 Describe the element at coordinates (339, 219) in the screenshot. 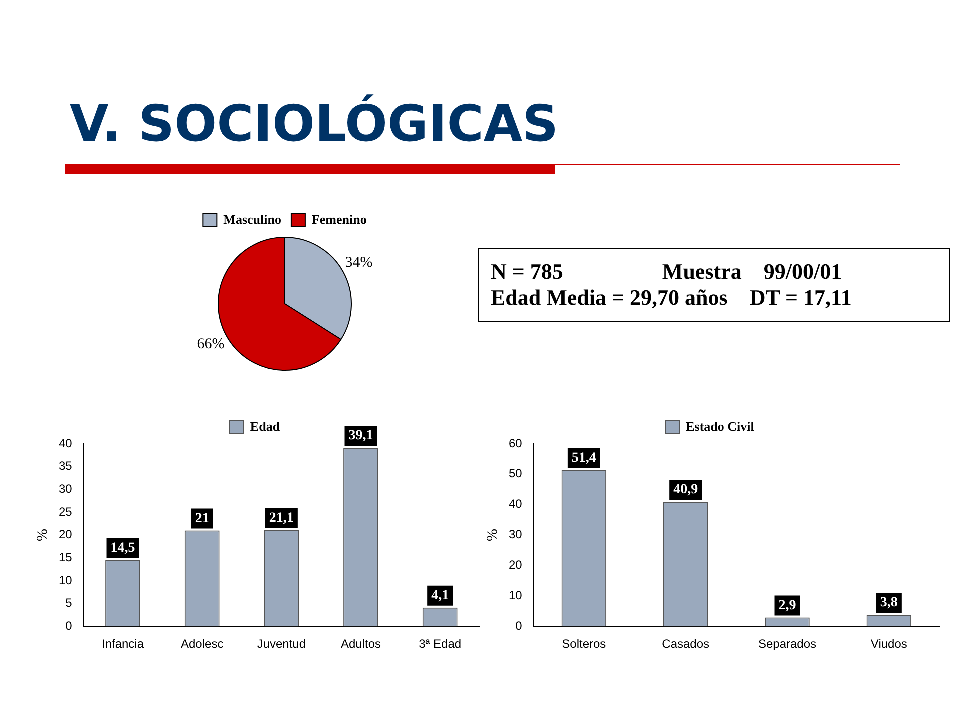

I see `legend-label: Femenino` at that location.